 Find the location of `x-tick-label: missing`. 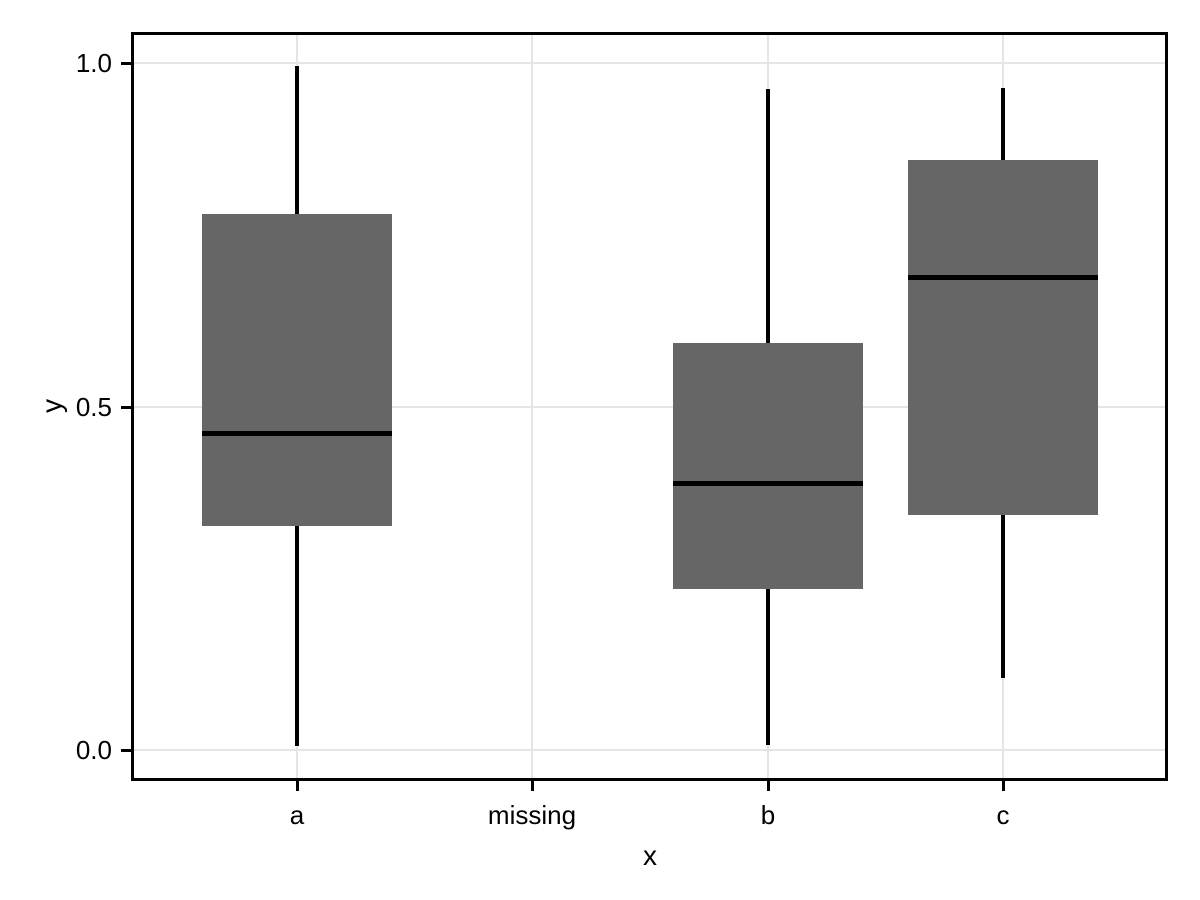

x-tick-label: missing is located at coordinates (532, 815).